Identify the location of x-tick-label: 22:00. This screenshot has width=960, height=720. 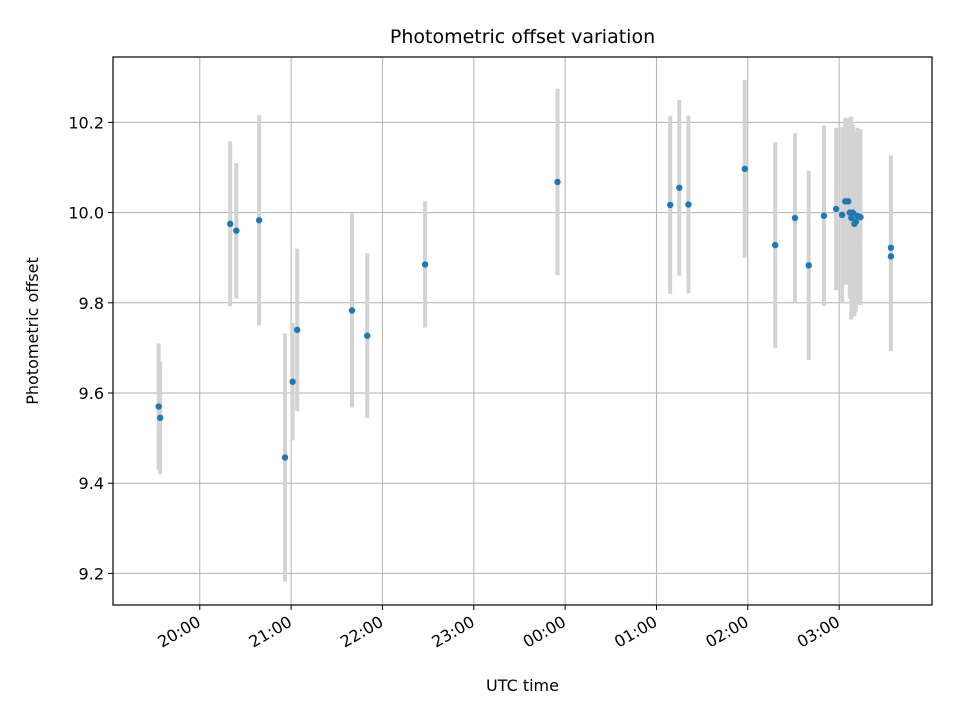
(361, 632).